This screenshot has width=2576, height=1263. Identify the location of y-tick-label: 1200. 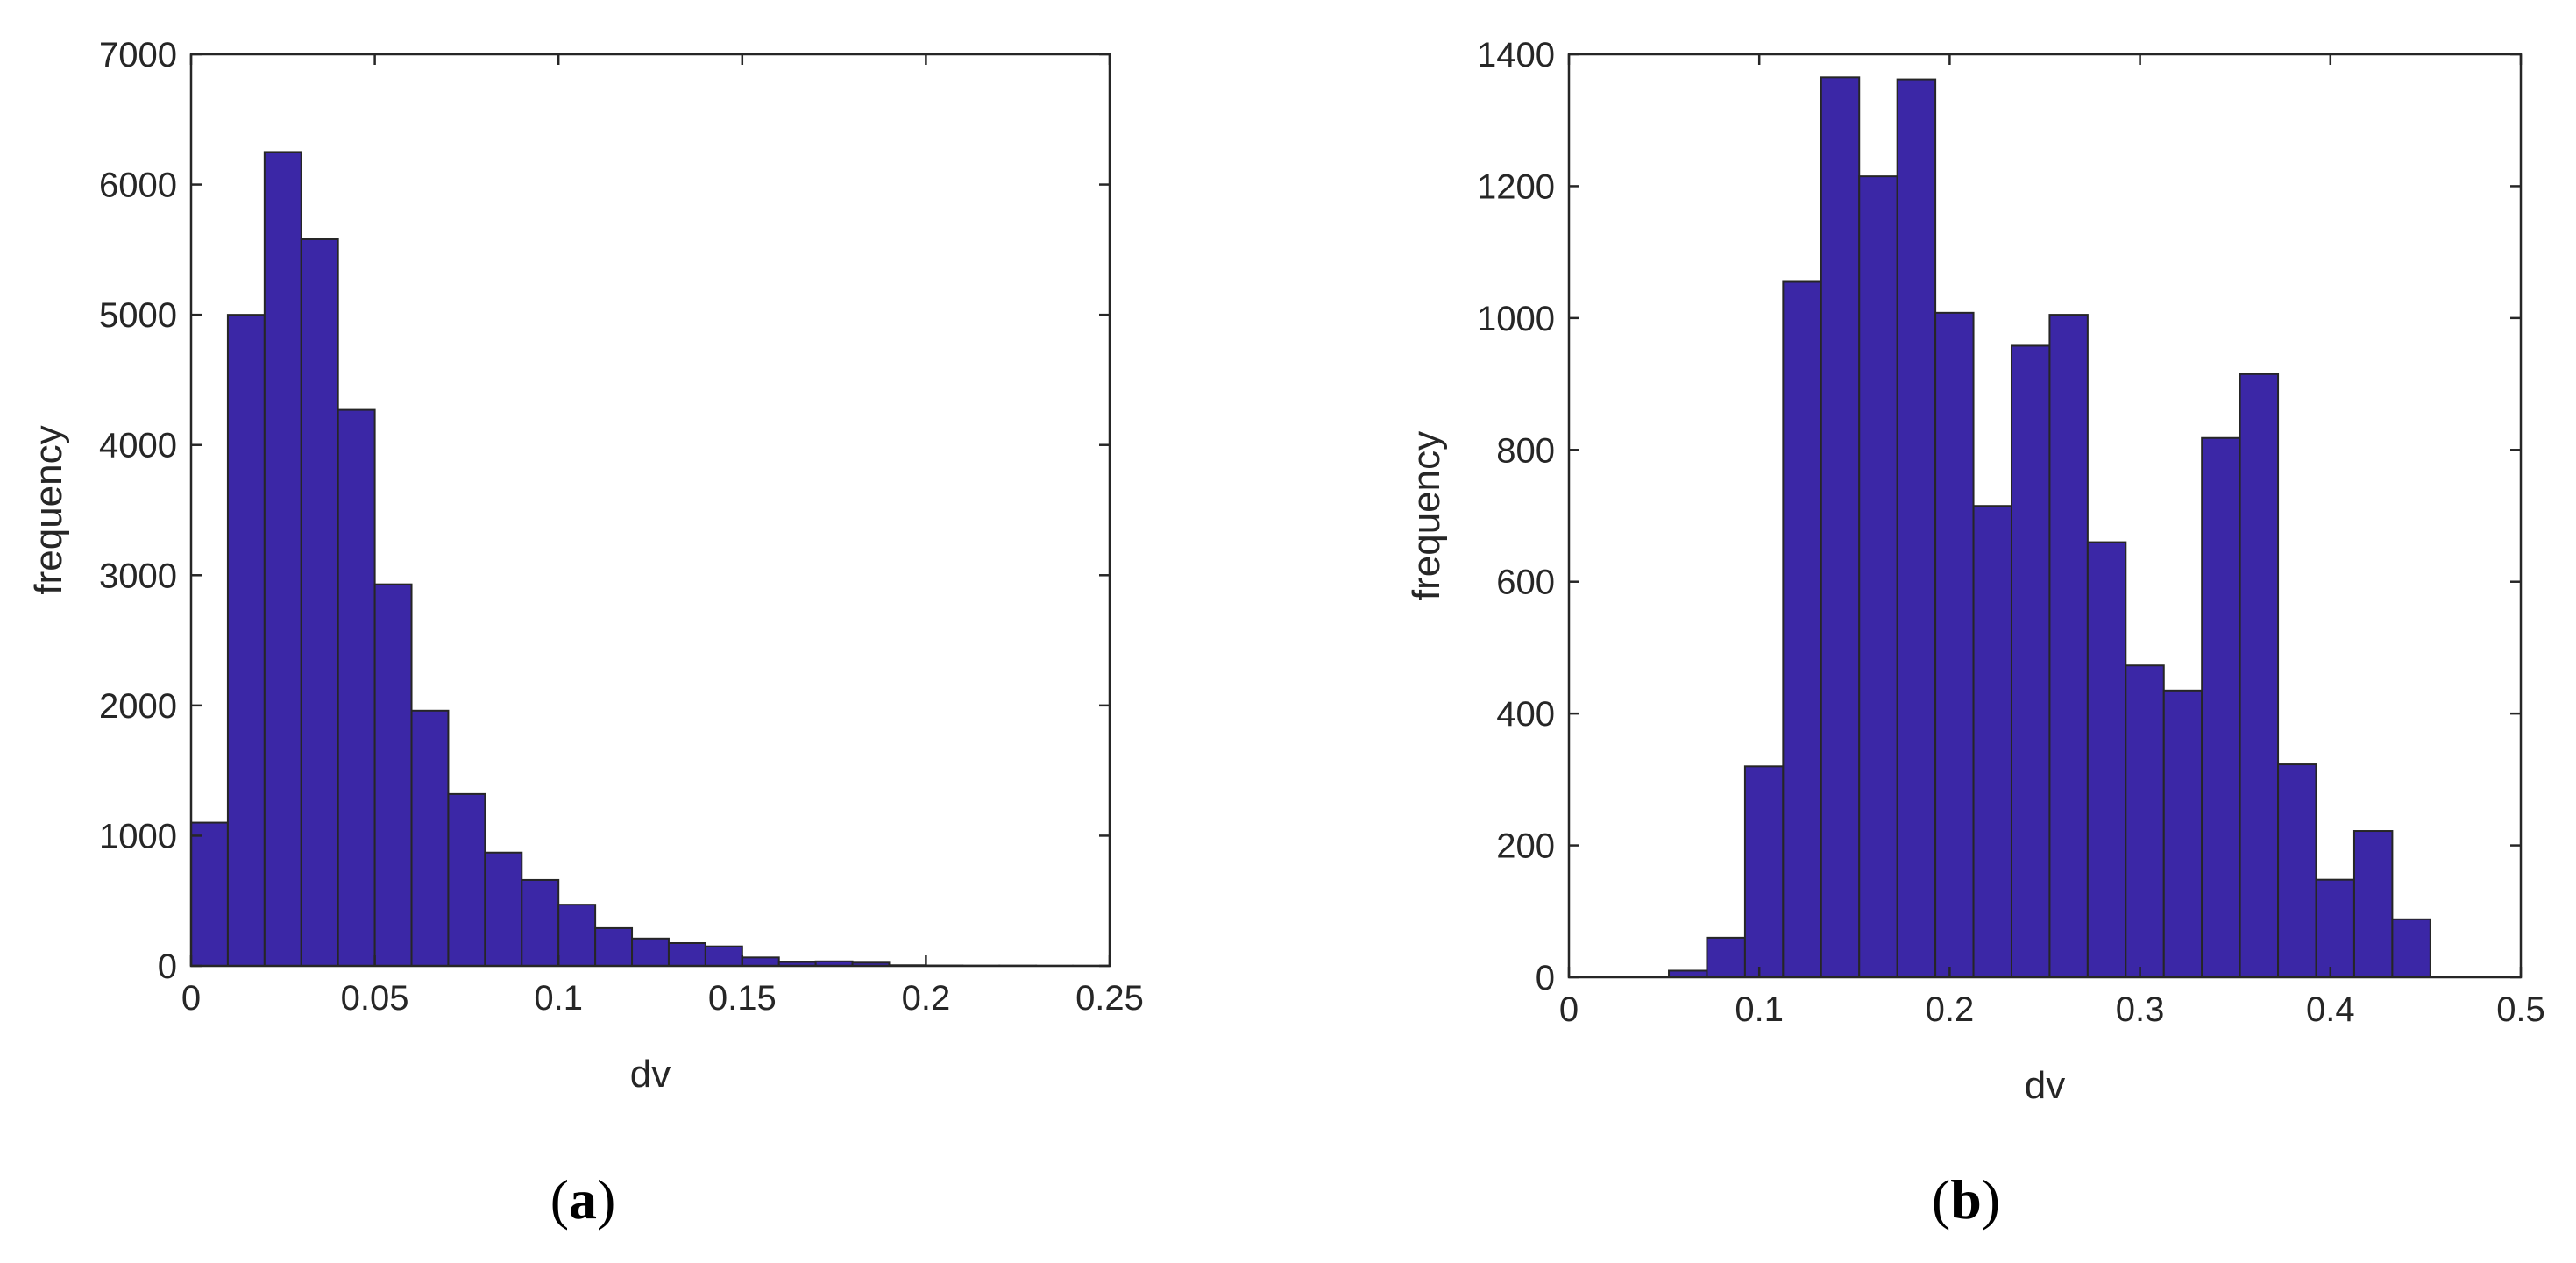
(1516, 186).